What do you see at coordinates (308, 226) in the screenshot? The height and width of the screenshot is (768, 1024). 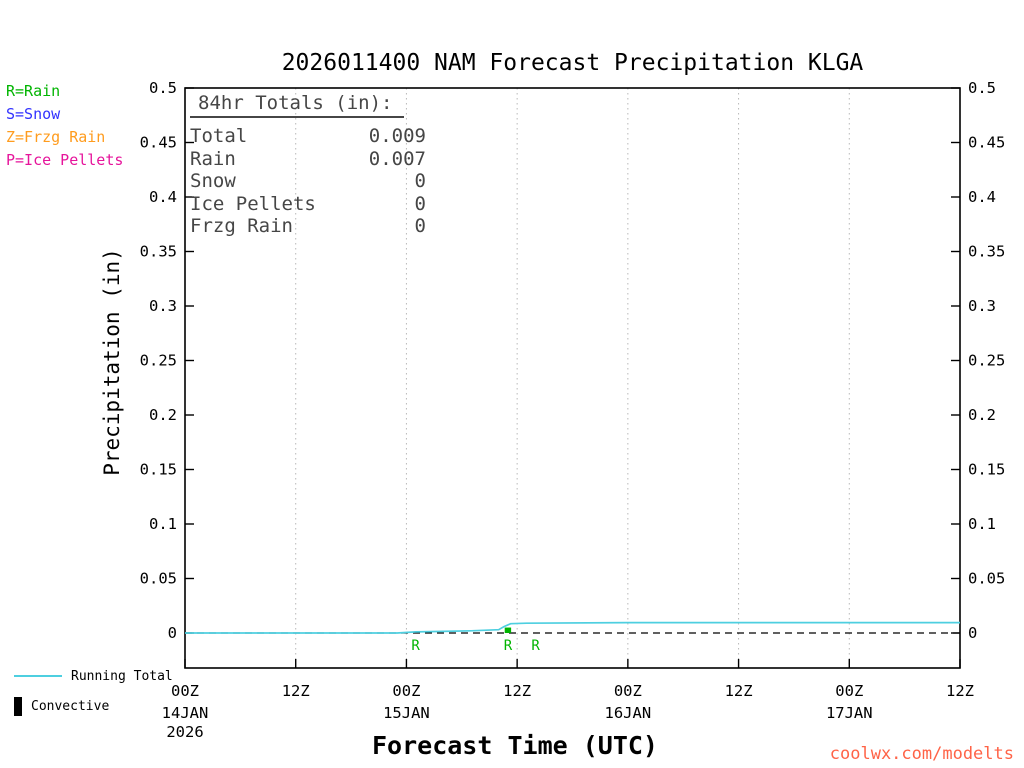 I see `totals-row: Frzg Rain 0` at bounding box center [308, 226].